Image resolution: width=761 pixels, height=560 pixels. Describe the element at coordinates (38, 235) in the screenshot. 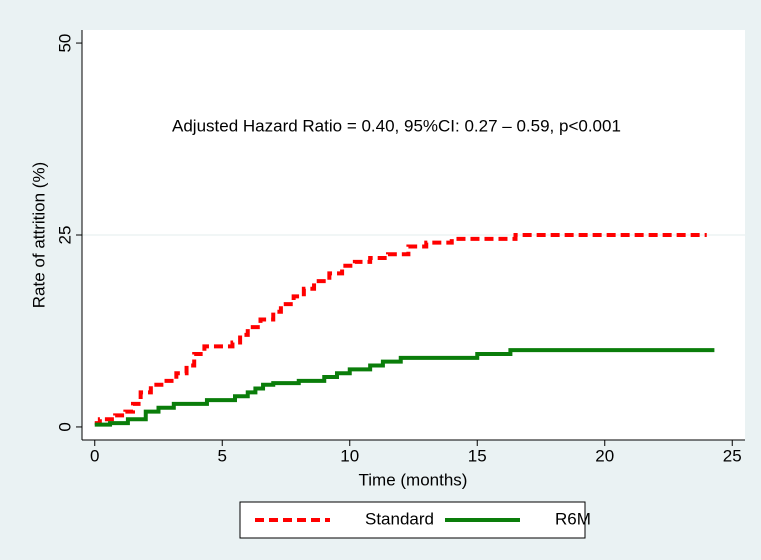

I see `y-axis-label: Rate of attrition (%)` at that location.